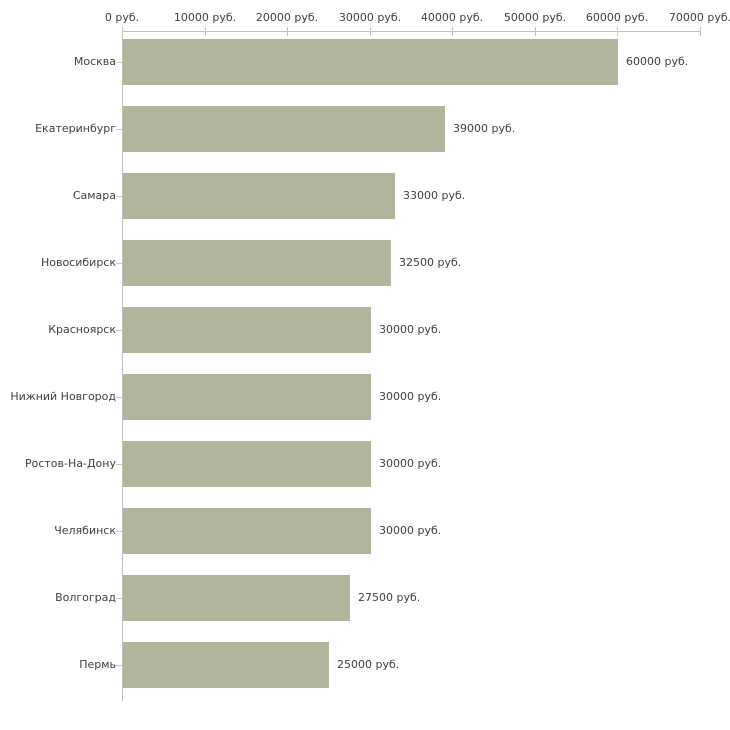 The height and width of the screenshot is (730, 730). What do you see at coordinates (287, 17) in the screenshot?
I see `x-axis-tick-label: 20000 руб.` at bounding box center [287, 17].